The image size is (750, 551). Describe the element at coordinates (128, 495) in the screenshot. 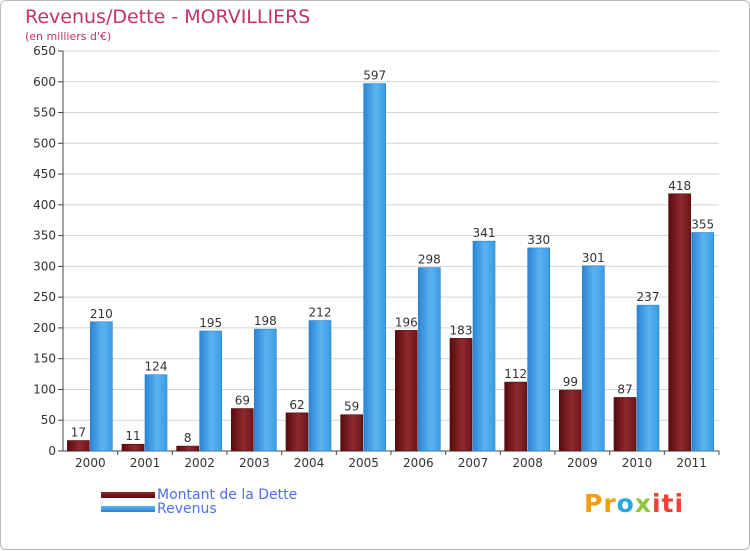

I see `legend-swatch-dette` at that location.